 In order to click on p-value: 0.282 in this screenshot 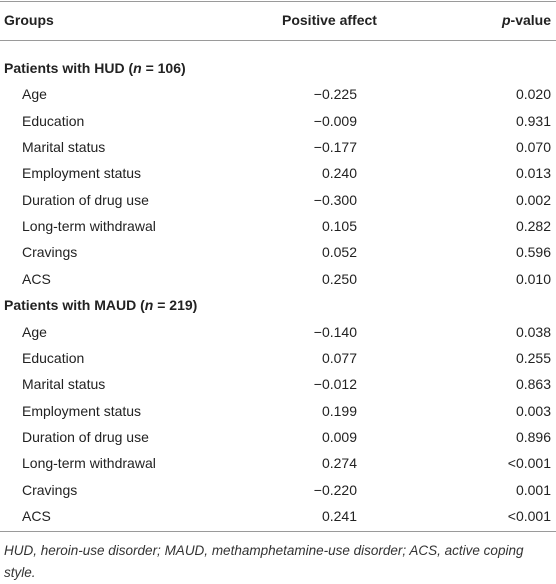, I will do `click(533, 226)`.